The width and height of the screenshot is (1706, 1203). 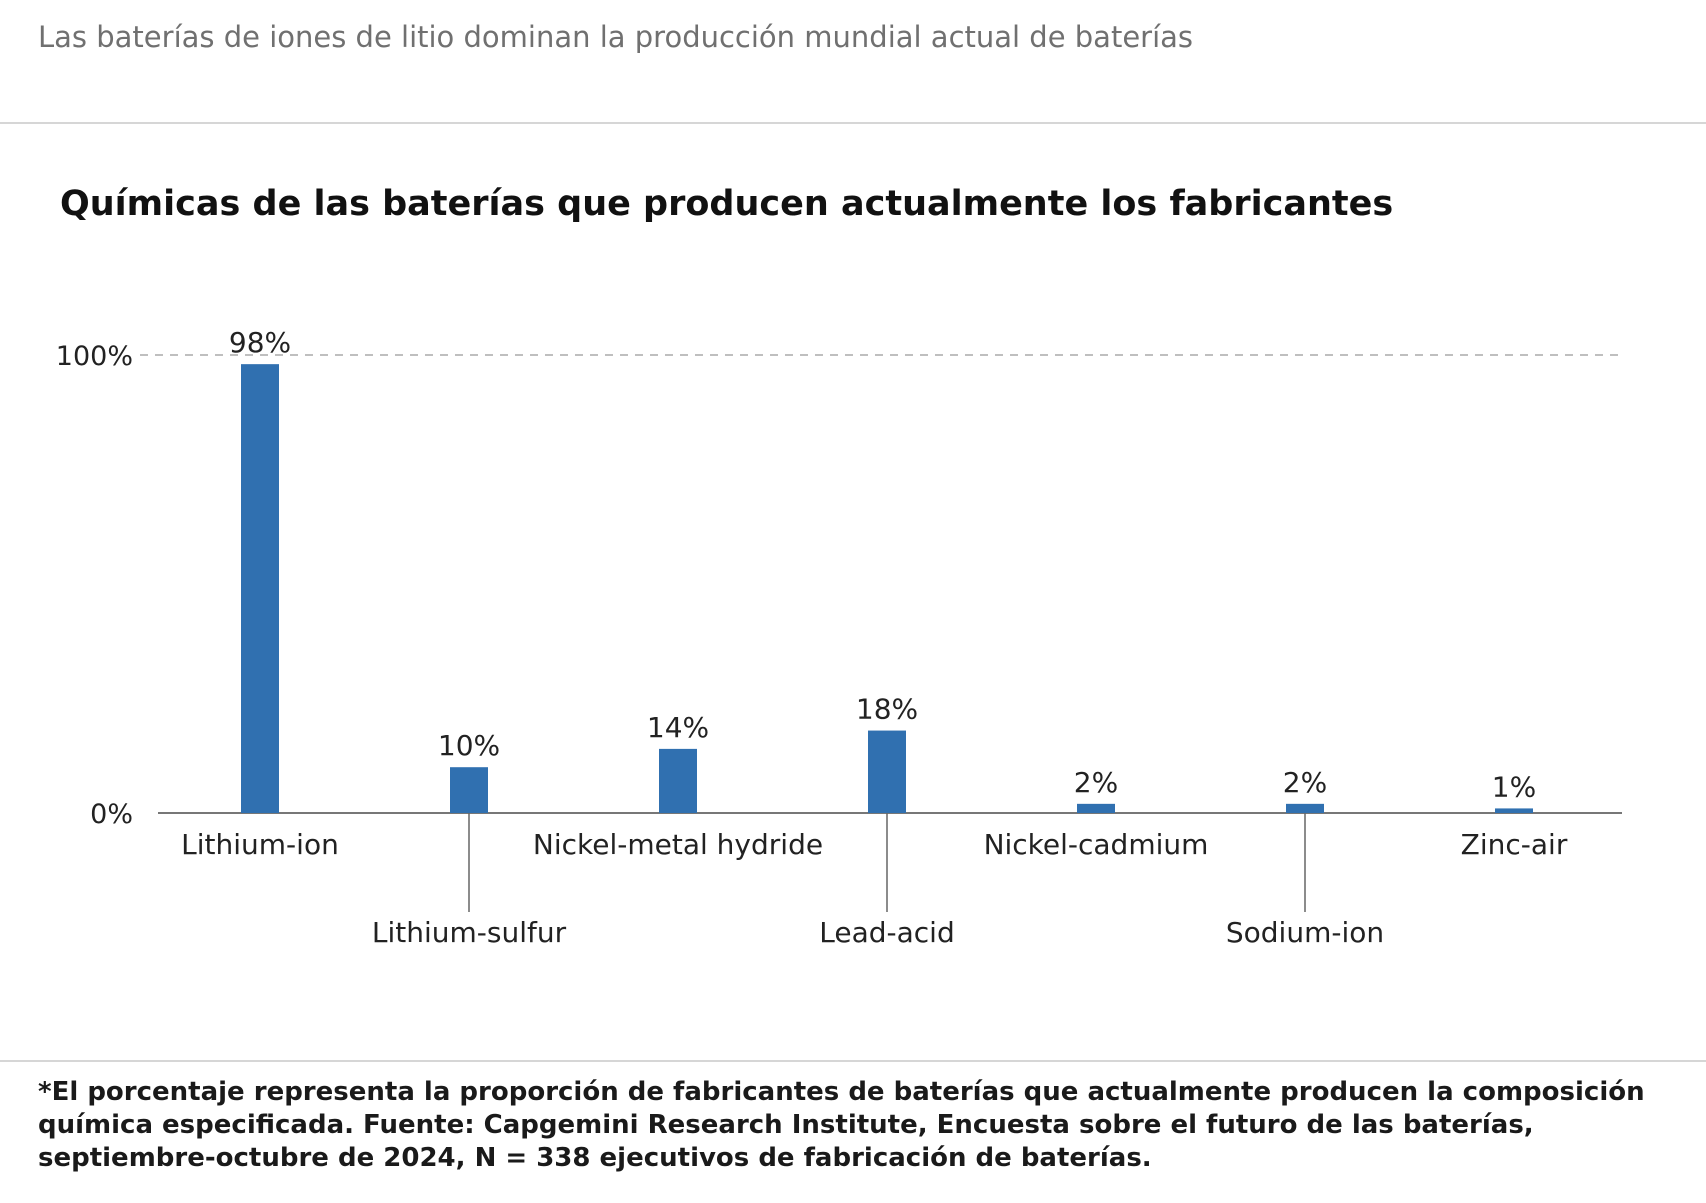 I want to click on category-label-3: Lead-acid, so click(x=886, y=932).